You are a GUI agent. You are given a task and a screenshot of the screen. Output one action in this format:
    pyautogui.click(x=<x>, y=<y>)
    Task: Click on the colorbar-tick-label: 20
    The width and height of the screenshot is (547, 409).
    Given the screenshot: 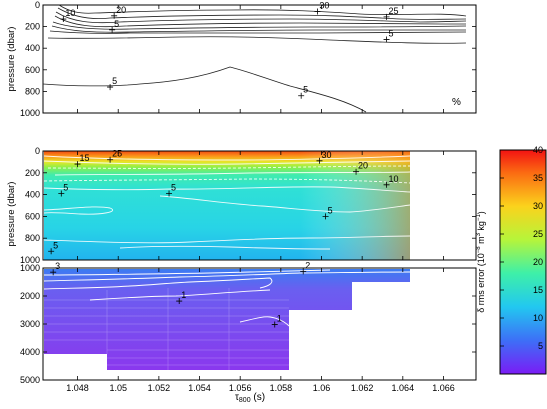 What is the action you would take?
    pyautogui.click(x=538, y=262)
    